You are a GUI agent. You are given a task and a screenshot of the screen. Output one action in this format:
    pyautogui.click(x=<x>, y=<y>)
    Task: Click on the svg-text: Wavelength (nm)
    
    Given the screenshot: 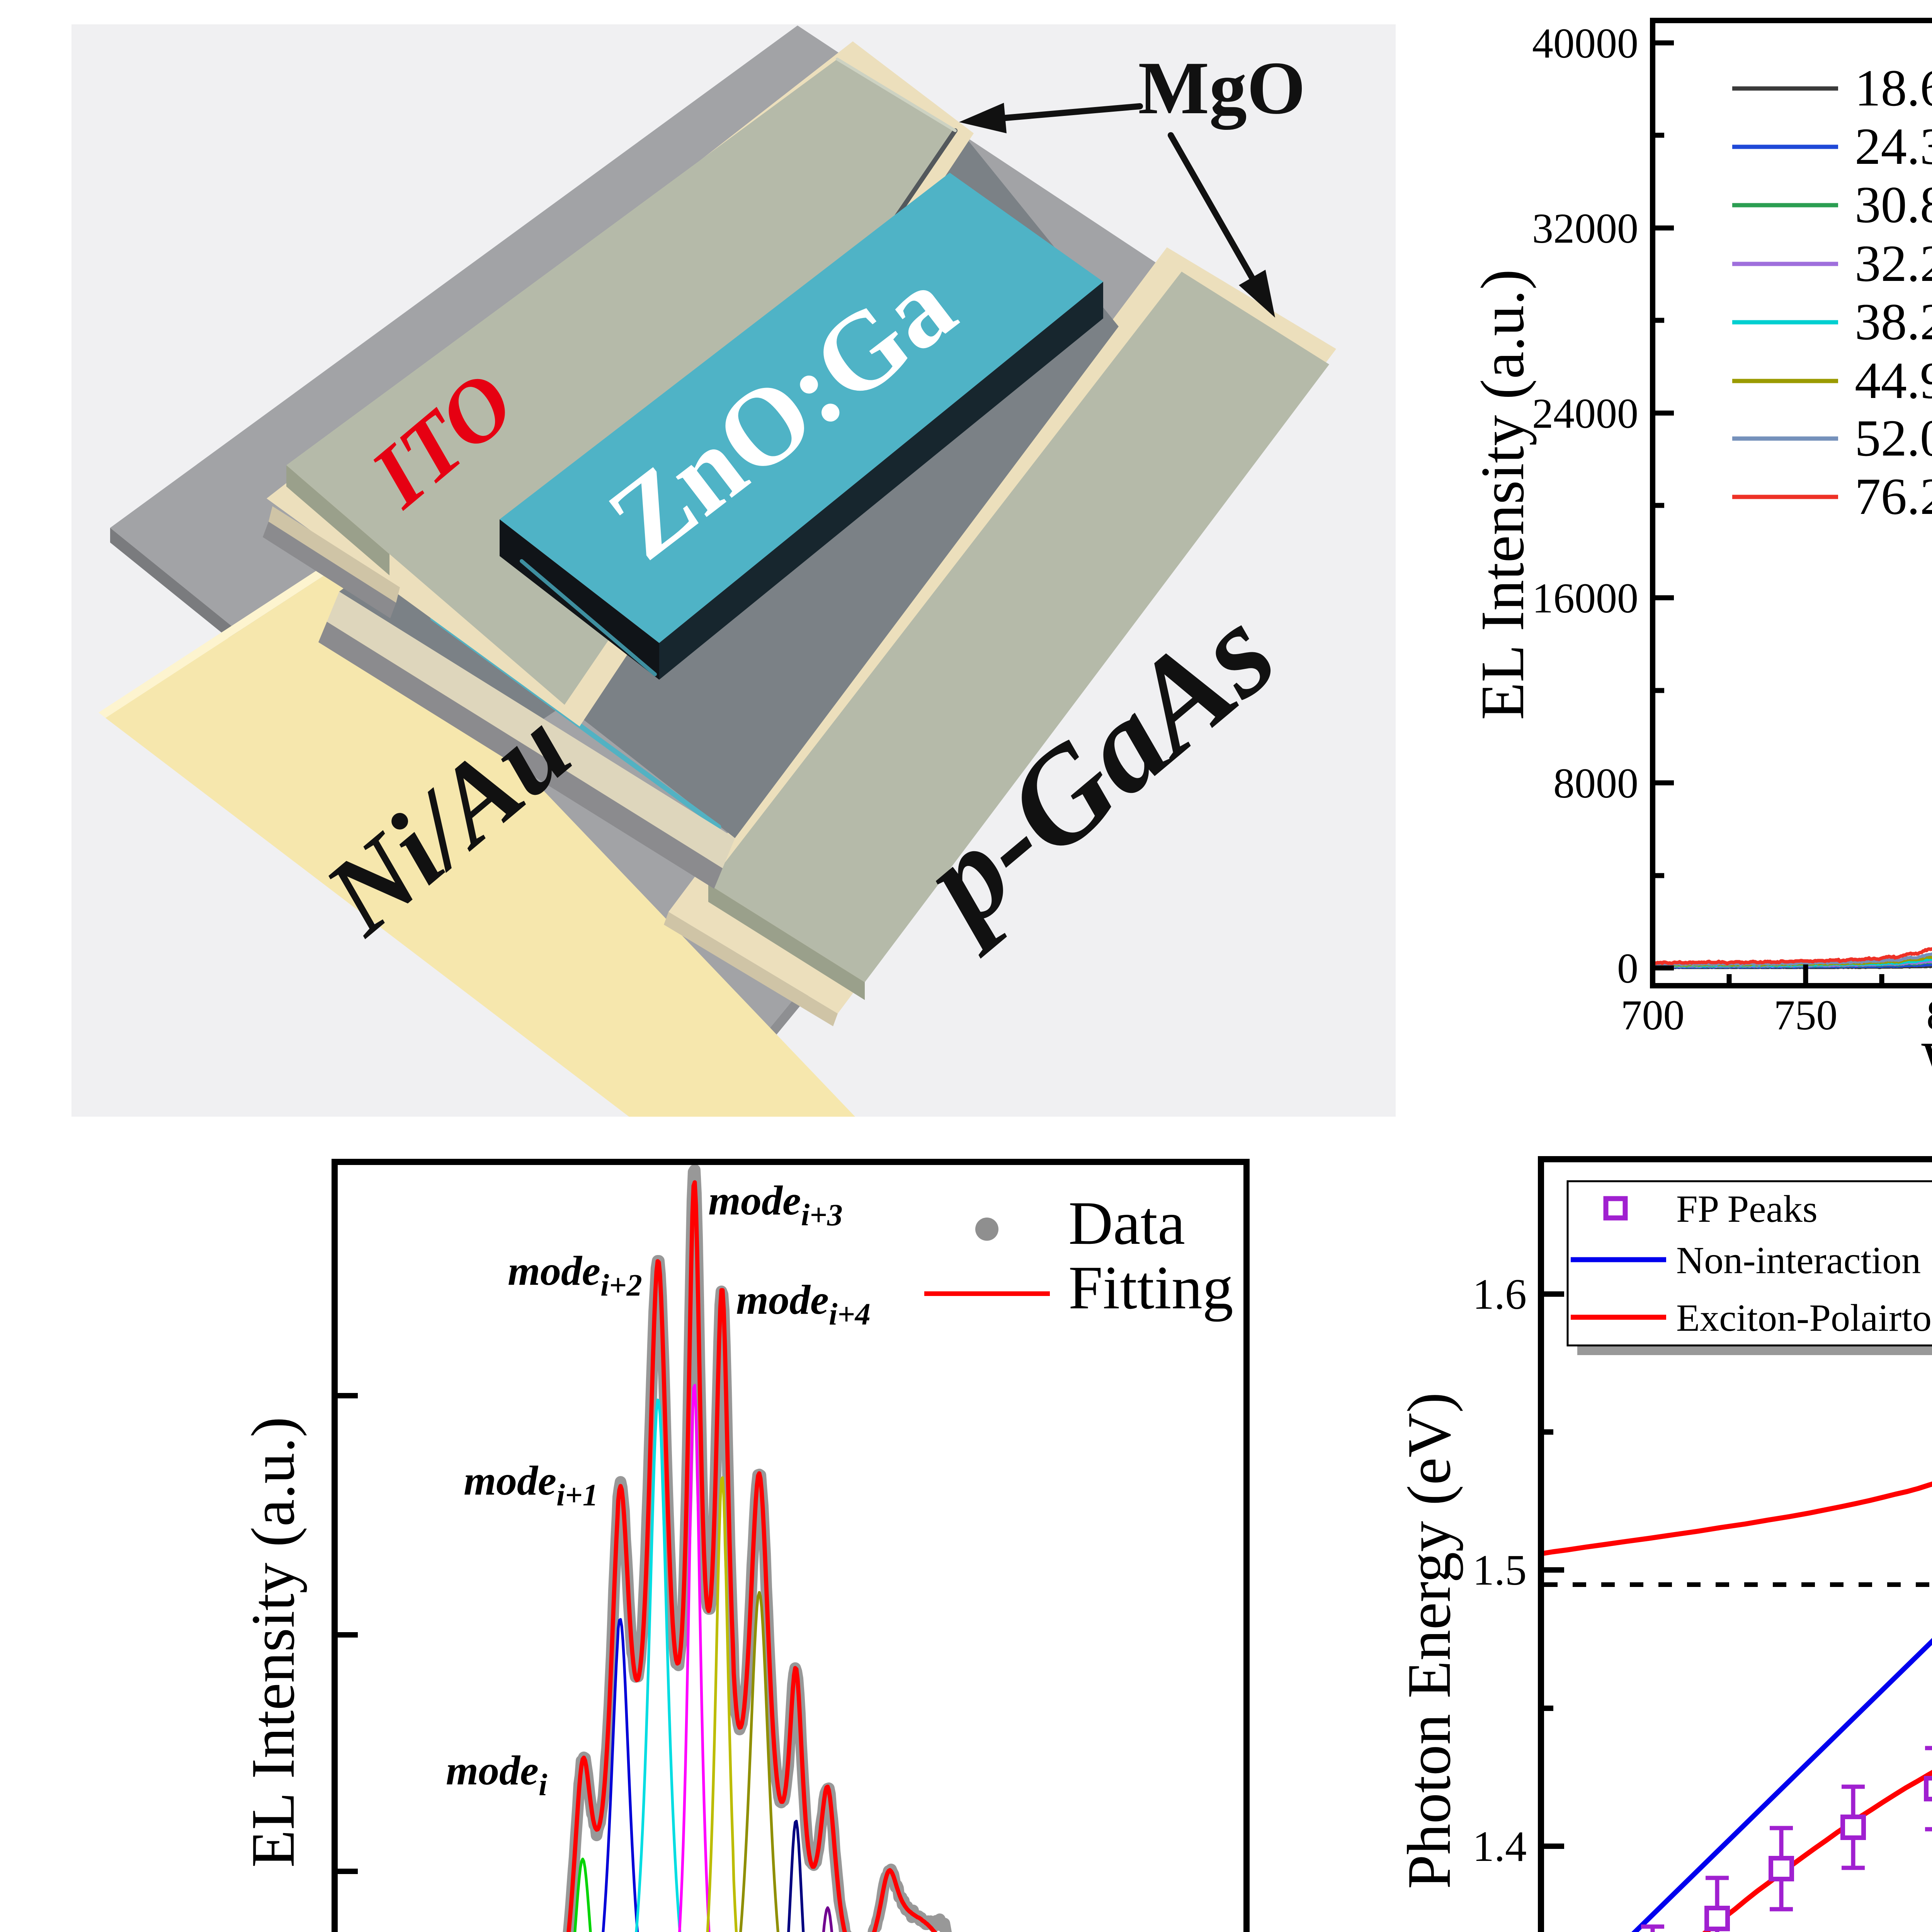 What is the action you would take?
    pyautogui.click(x=1927, y=1063)
    